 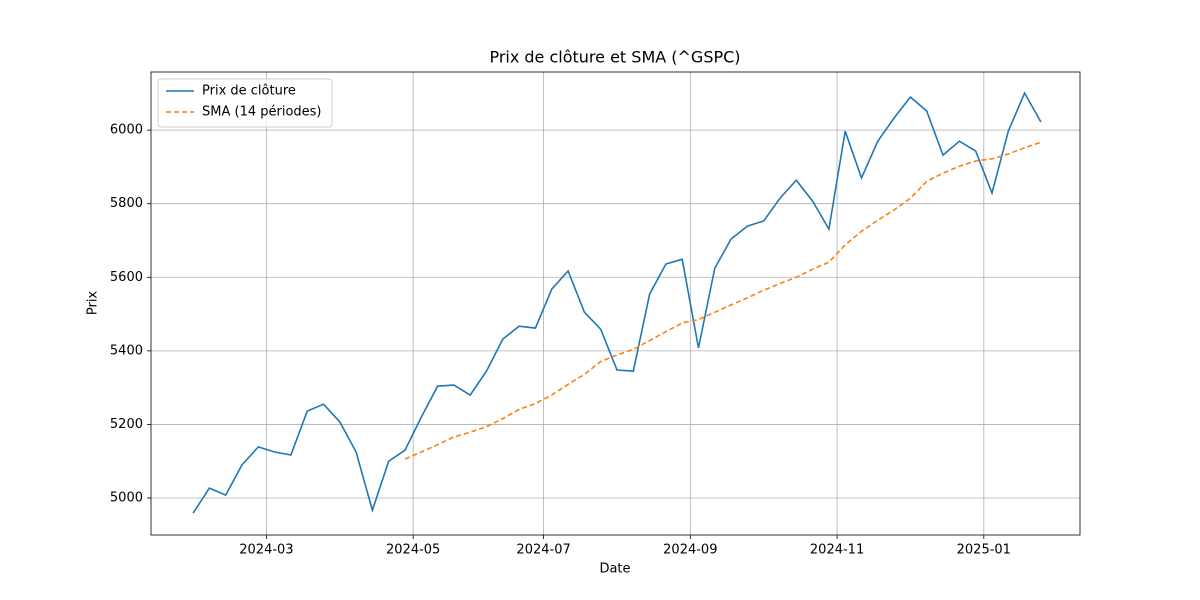 I want to click on x-axis-label: Date, so click(x=614, y=569).